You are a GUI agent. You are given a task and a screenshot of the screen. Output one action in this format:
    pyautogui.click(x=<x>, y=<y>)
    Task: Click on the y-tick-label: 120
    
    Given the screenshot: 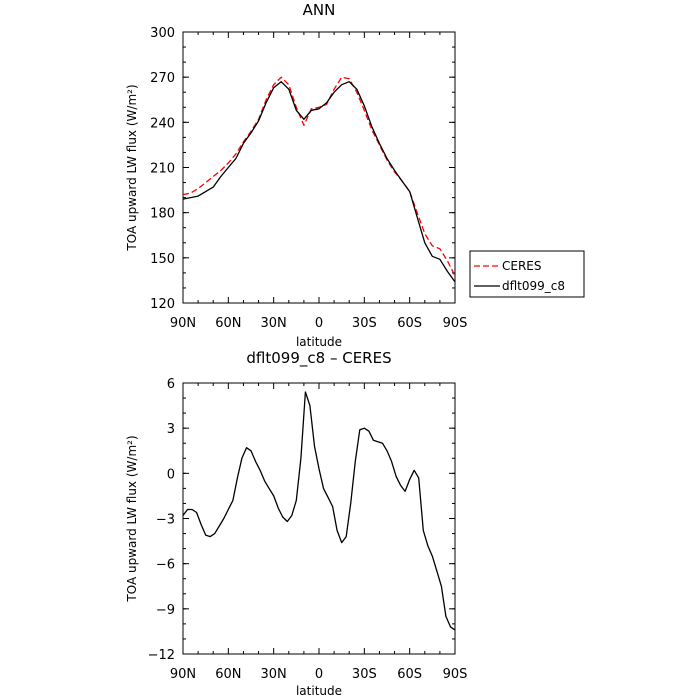 What is the action you would take?
    pyautogui.click(x=162, y=304)
    